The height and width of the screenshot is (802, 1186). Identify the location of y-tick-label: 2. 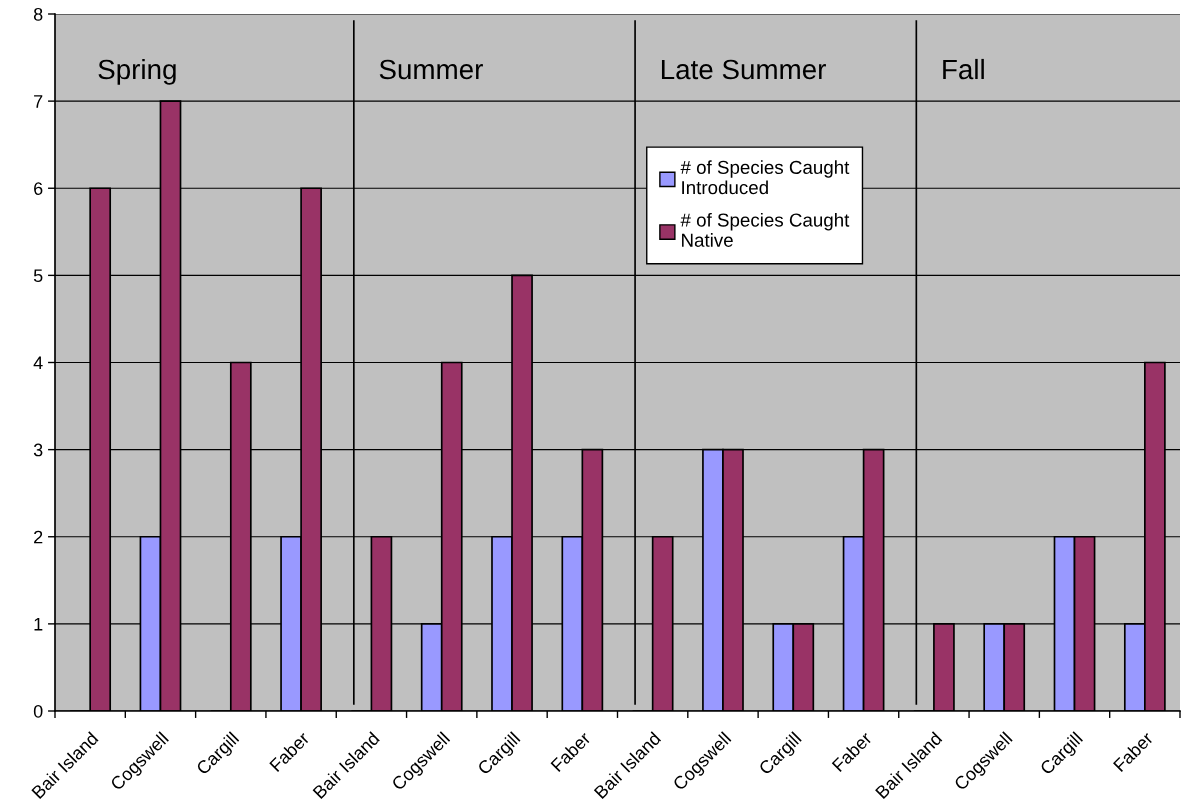
(38, 537).